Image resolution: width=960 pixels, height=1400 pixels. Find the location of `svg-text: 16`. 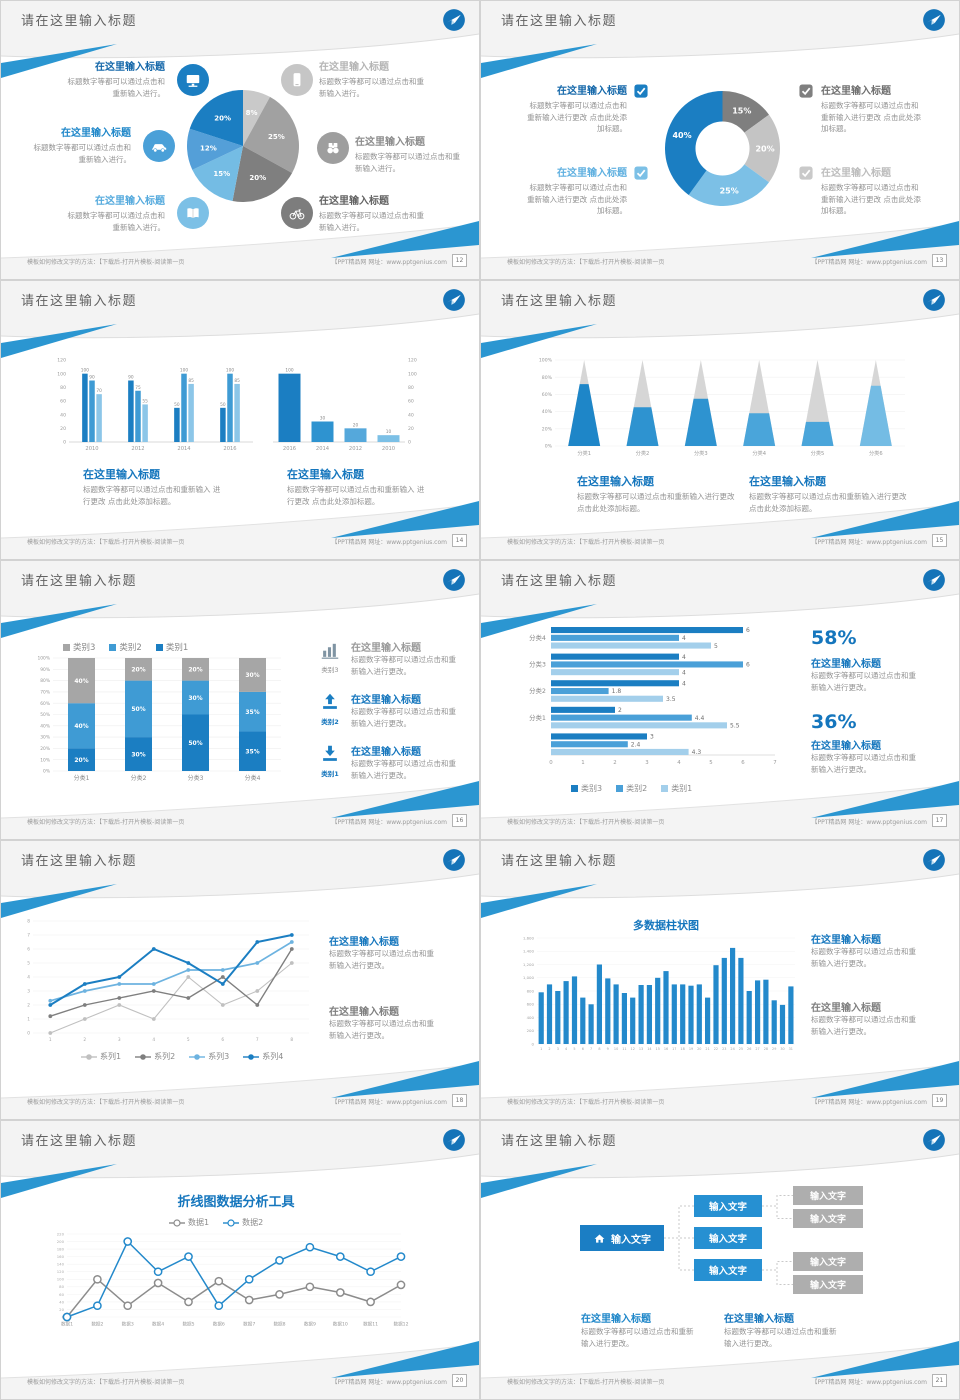

svg-text: 16 is located at coordinates (666, 1049).